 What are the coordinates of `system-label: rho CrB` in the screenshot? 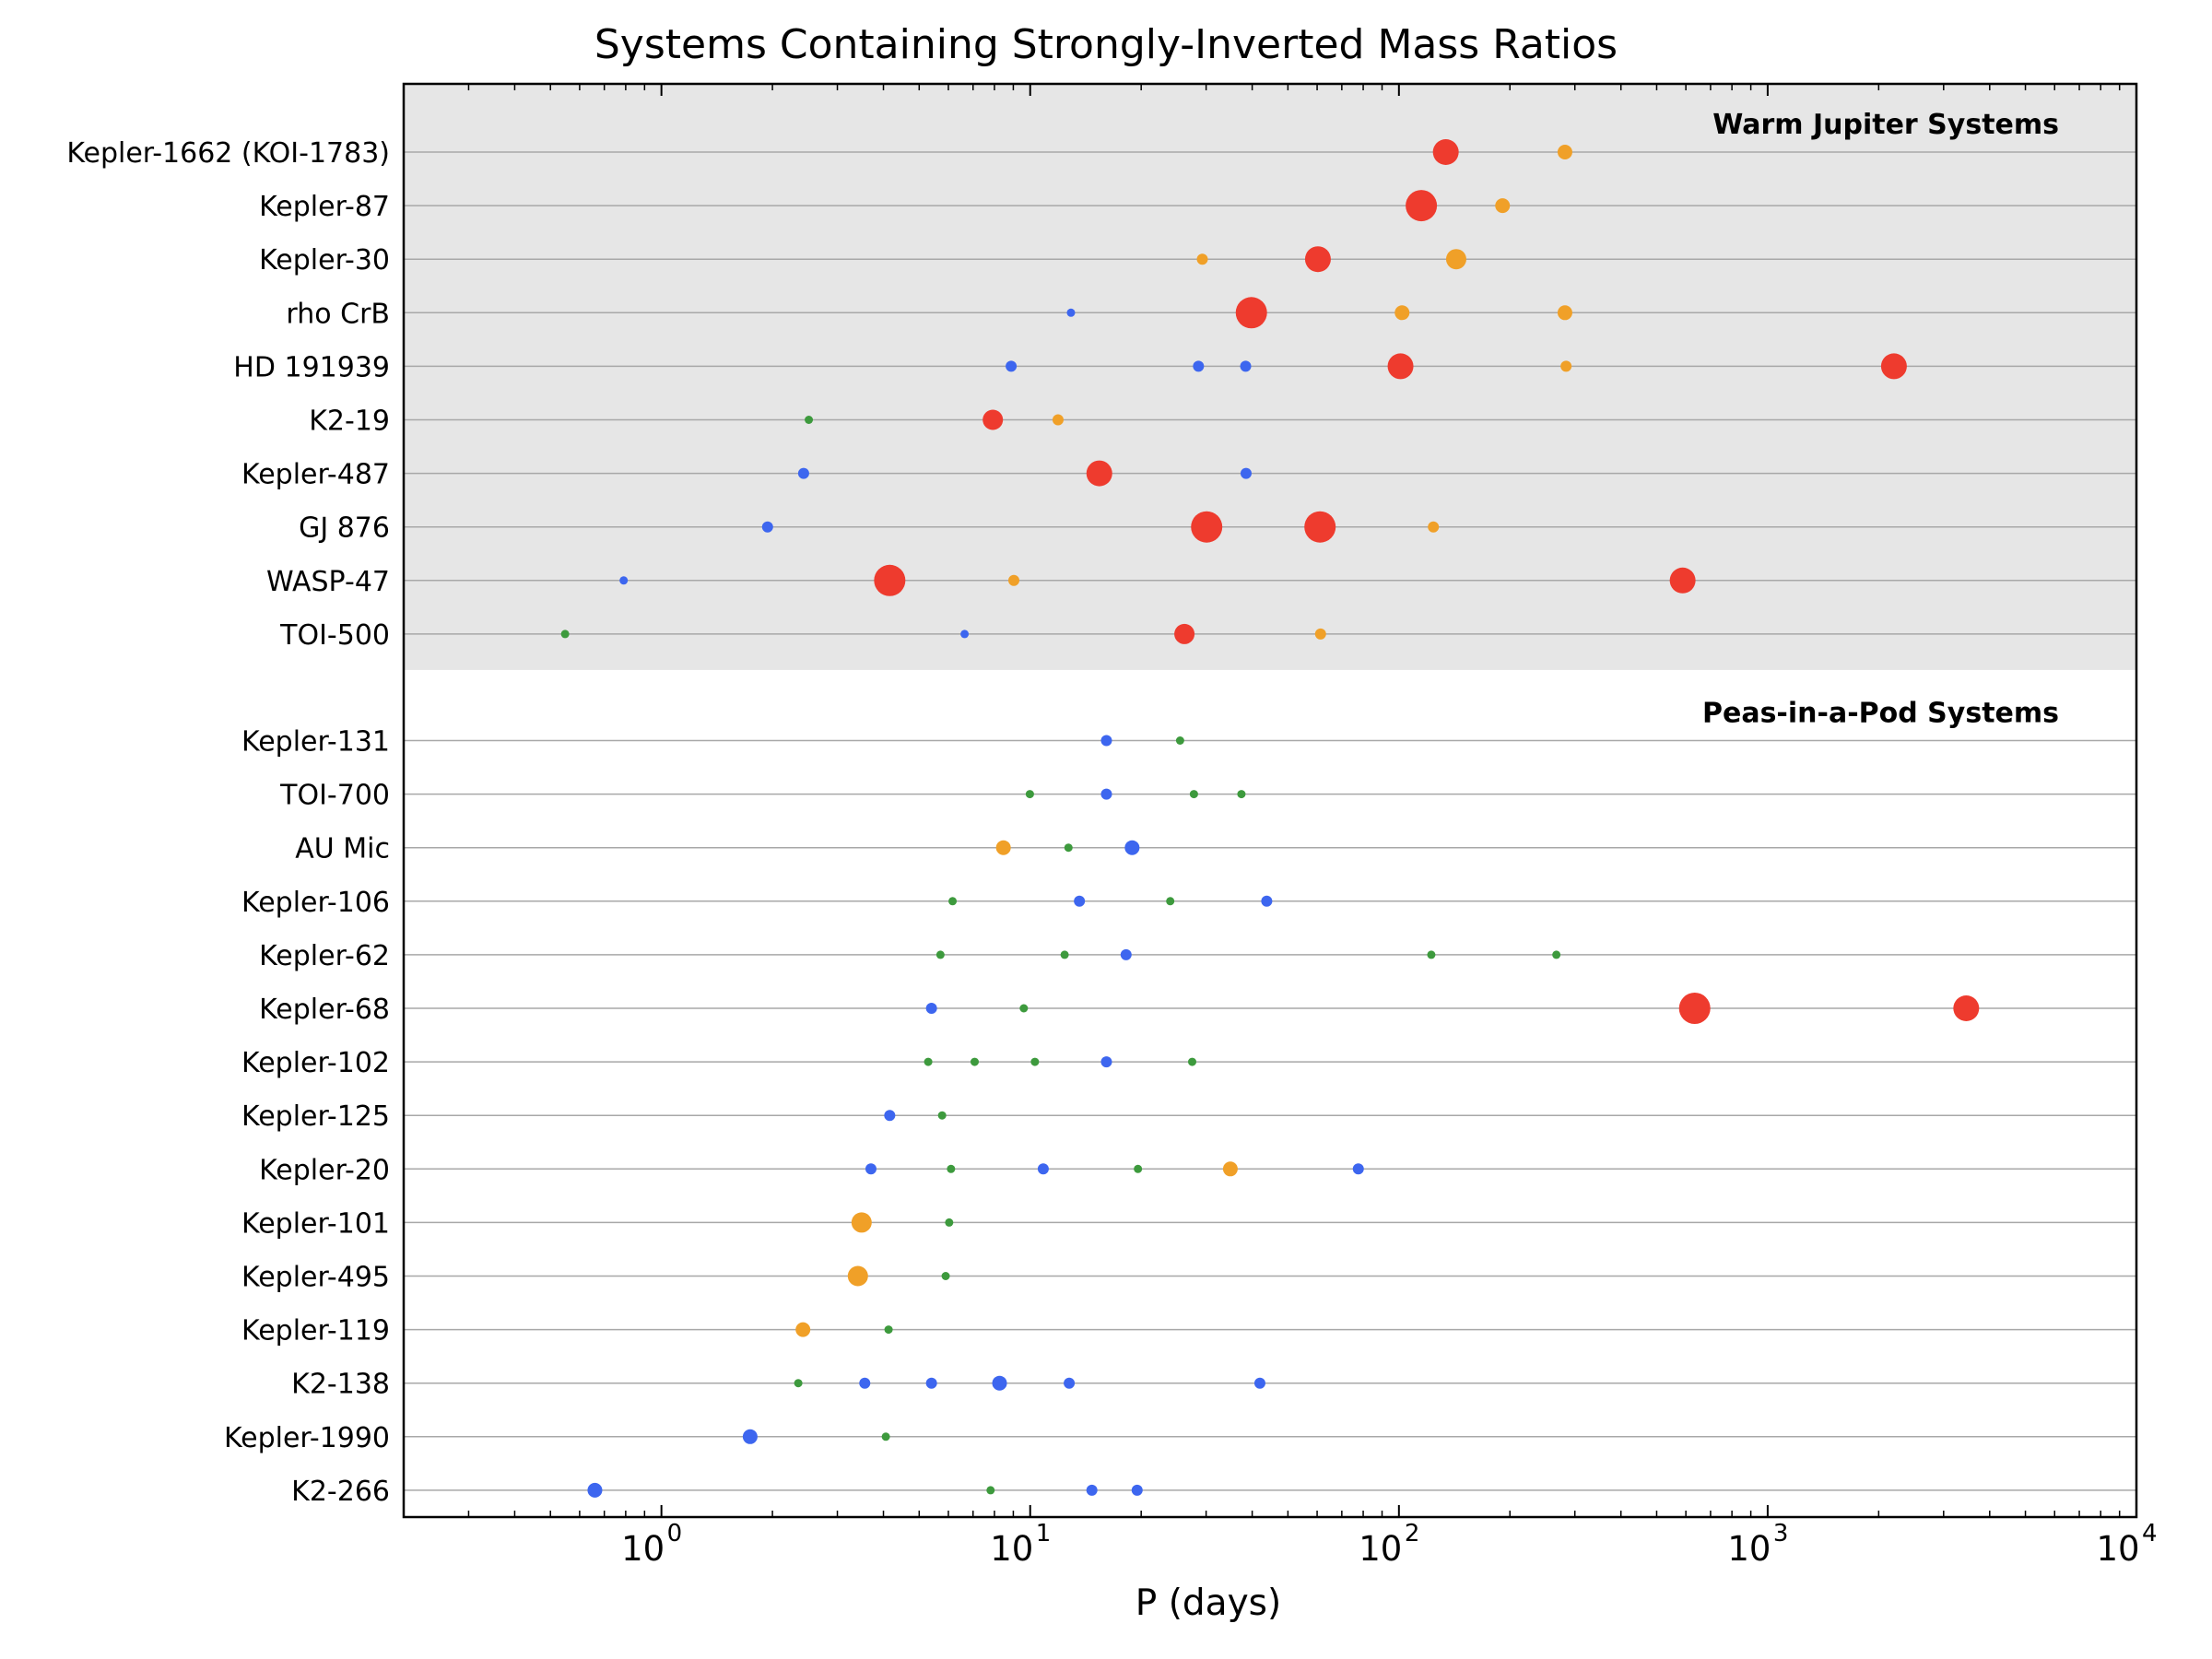 It's located at (338, 314).